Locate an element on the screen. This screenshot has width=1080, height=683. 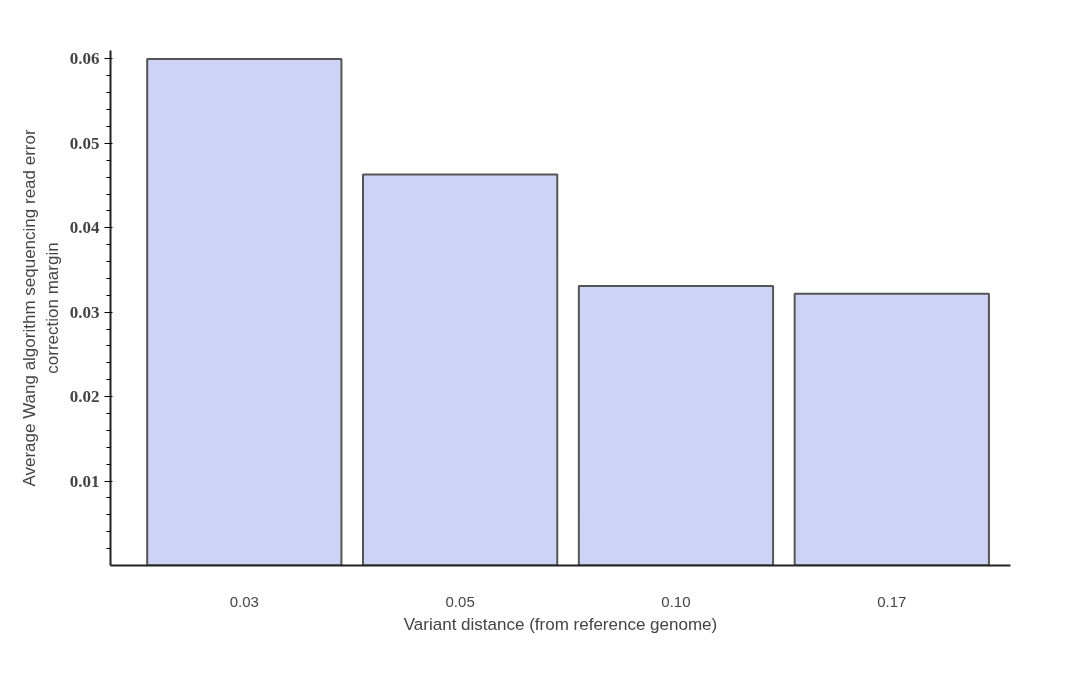
x-axis-title: Variant distance (from reference genome) is located at coordinates (560, 624).